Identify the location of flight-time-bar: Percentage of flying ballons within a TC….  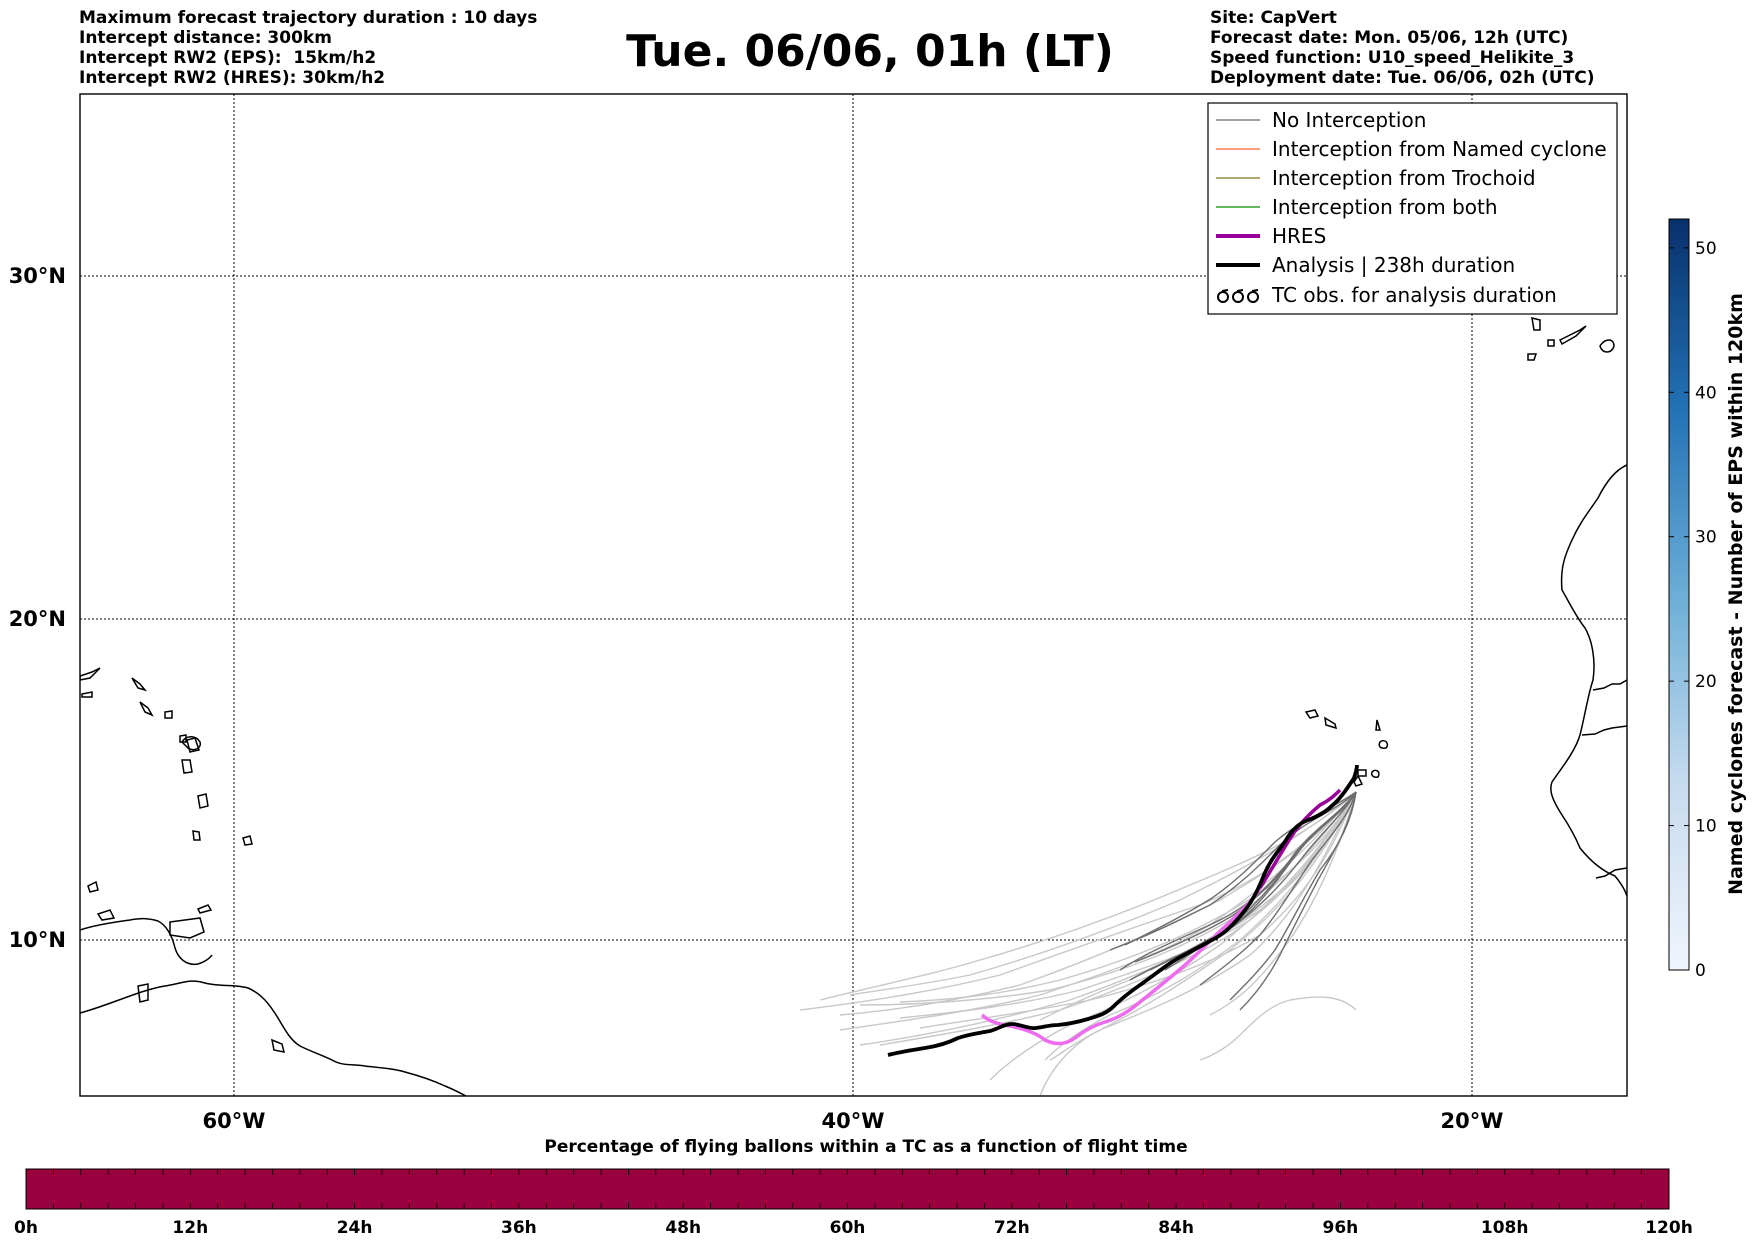
(853, 1187).